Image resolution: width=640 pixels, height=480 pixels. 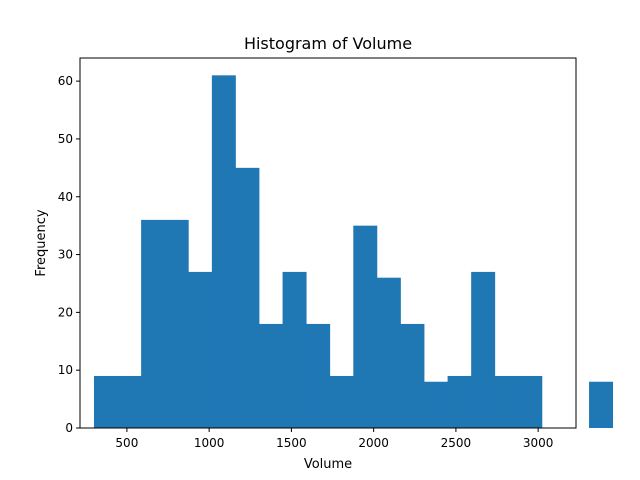 What do you see at coordinates (373, 443) in the screenshot?
I see `x-tick-label: 2000` at bounding box center [373, 443].